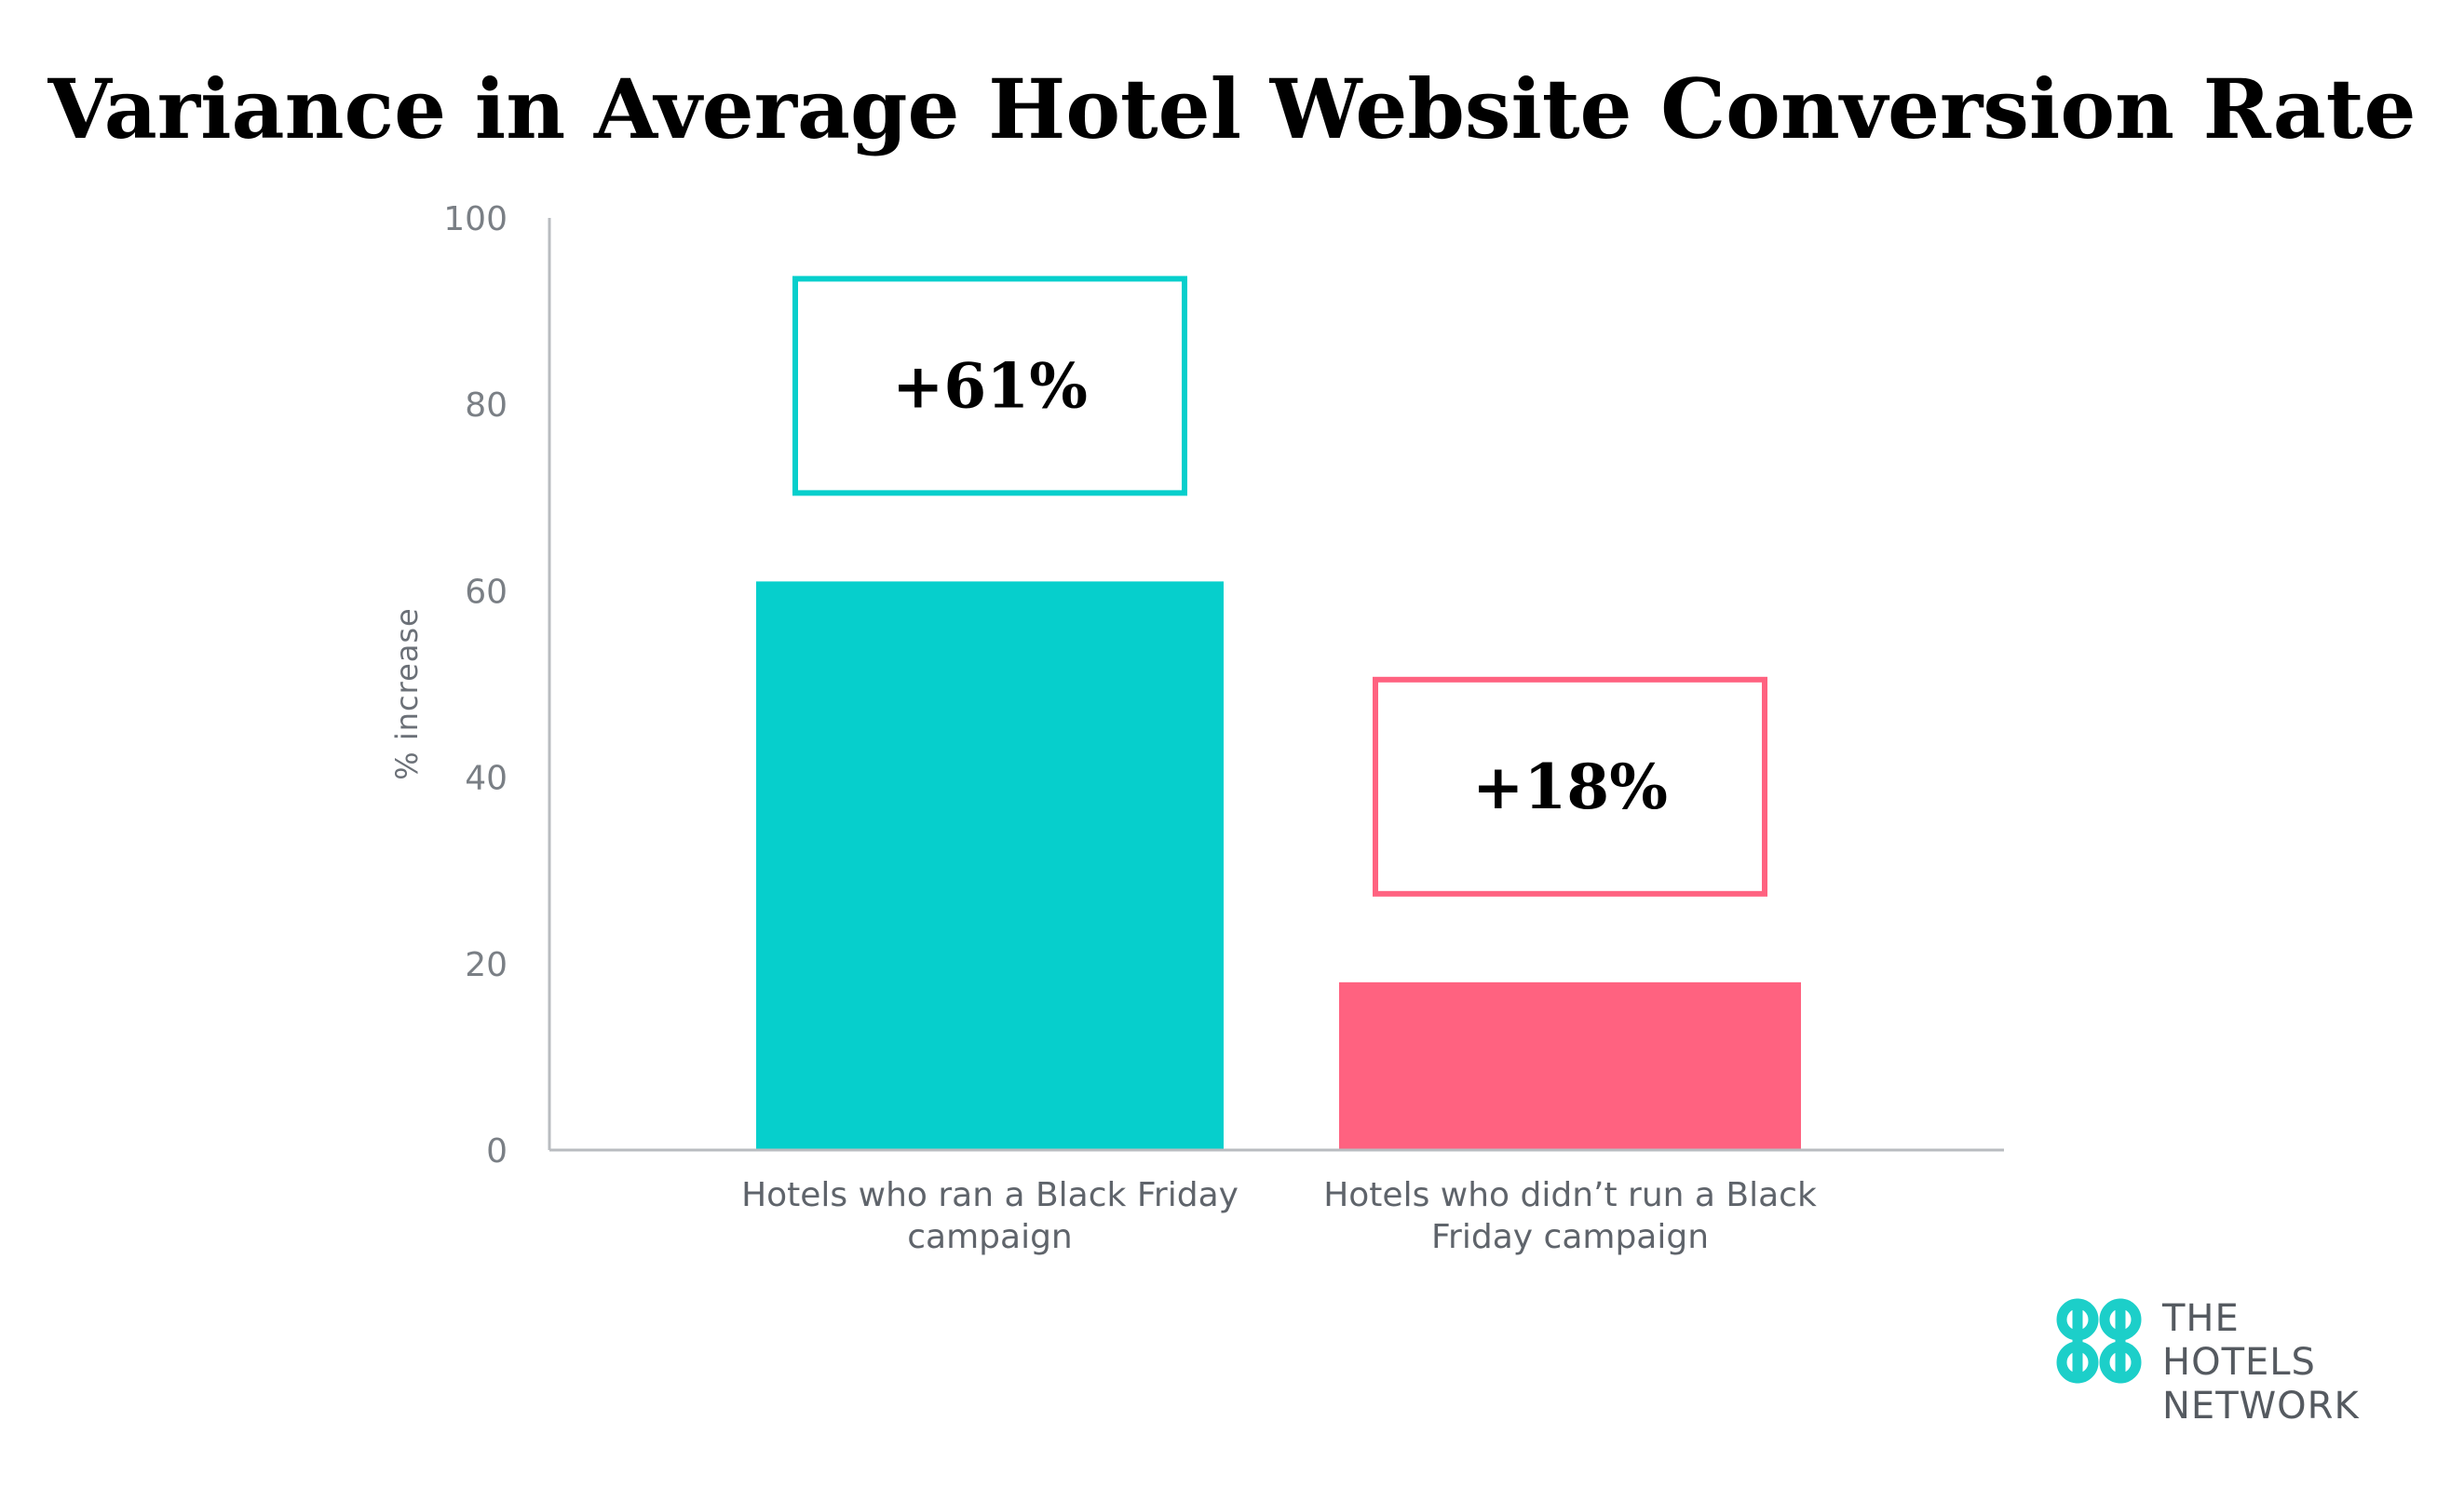 The image size is (2464, 1489). Describe the element at coordinates (990, 1237) in the screenshot. I see `category-label-line: campaign` at that location.